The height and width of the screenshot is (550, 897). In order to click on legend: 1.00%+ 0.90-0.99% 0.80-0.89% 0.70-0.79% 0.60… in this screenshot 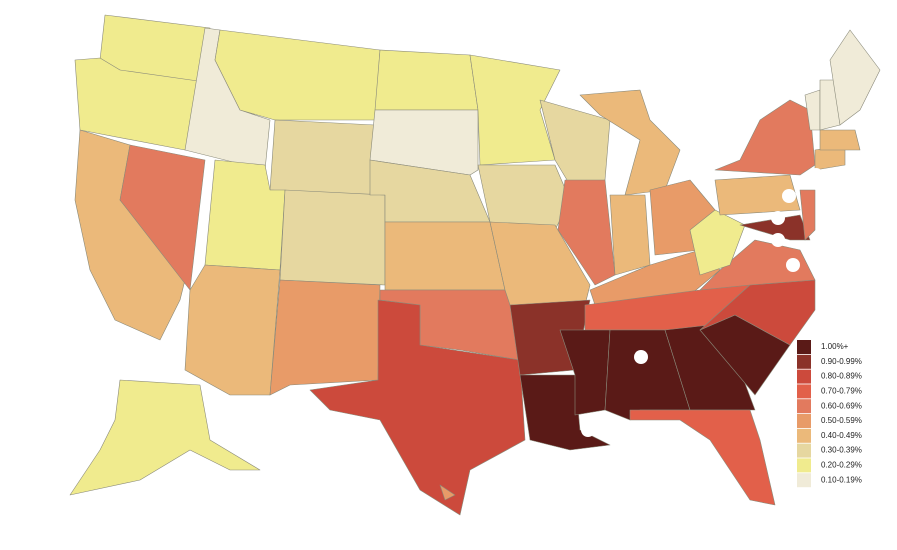, I will do `click(829, 414)`.